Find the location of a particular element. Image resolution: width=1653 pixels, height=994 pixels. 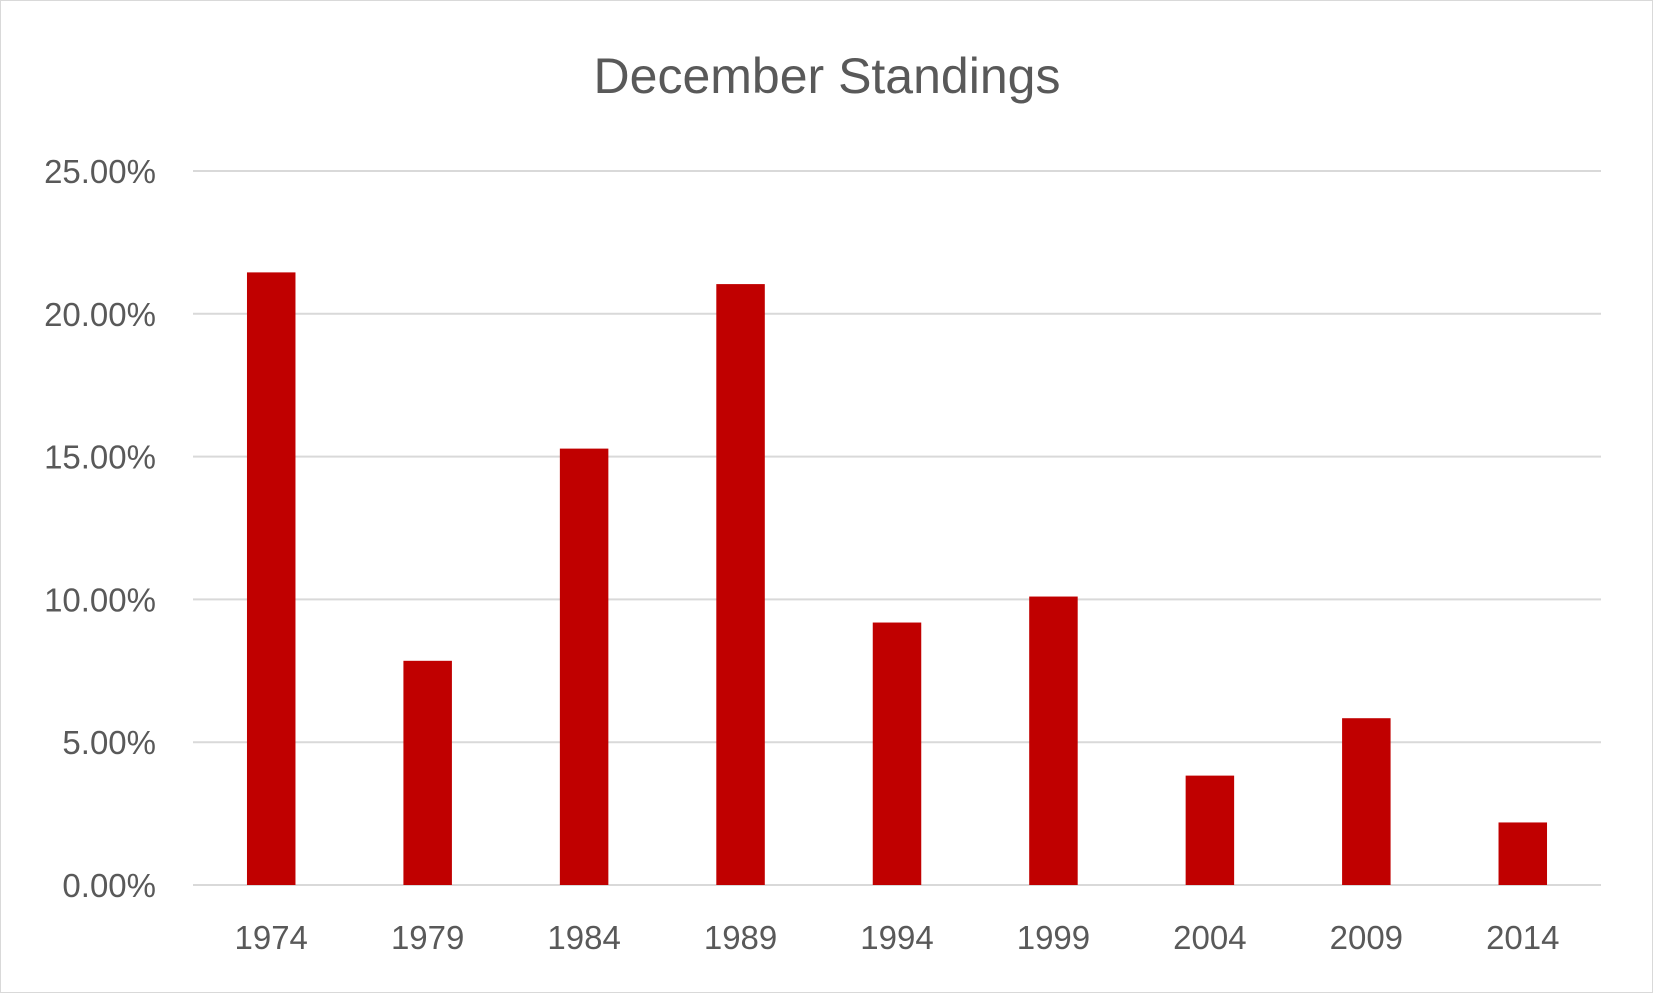

bar-1999 is located at coordinates (1053, 740).